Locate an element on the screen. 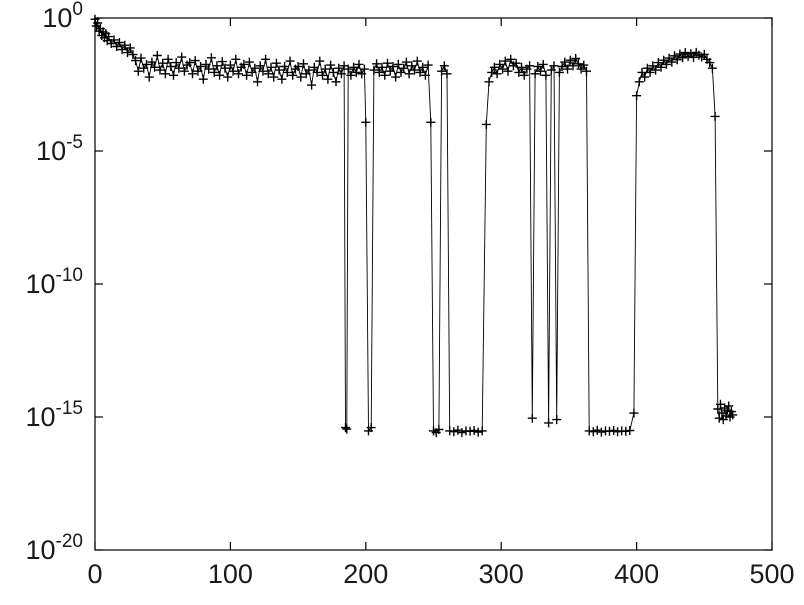 This screenshot has width=804, height=605. x-axis-tick-label: 100 is located at coordinates (230, 574).